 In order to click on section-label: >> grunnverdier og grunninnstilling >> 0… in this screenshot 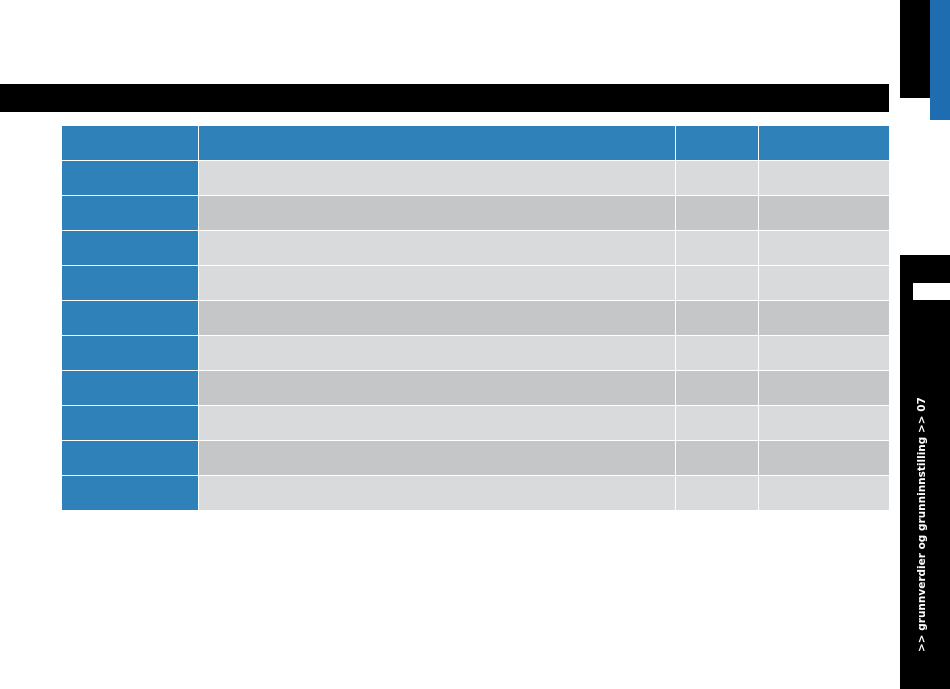, I will do `click(922, 524)`.